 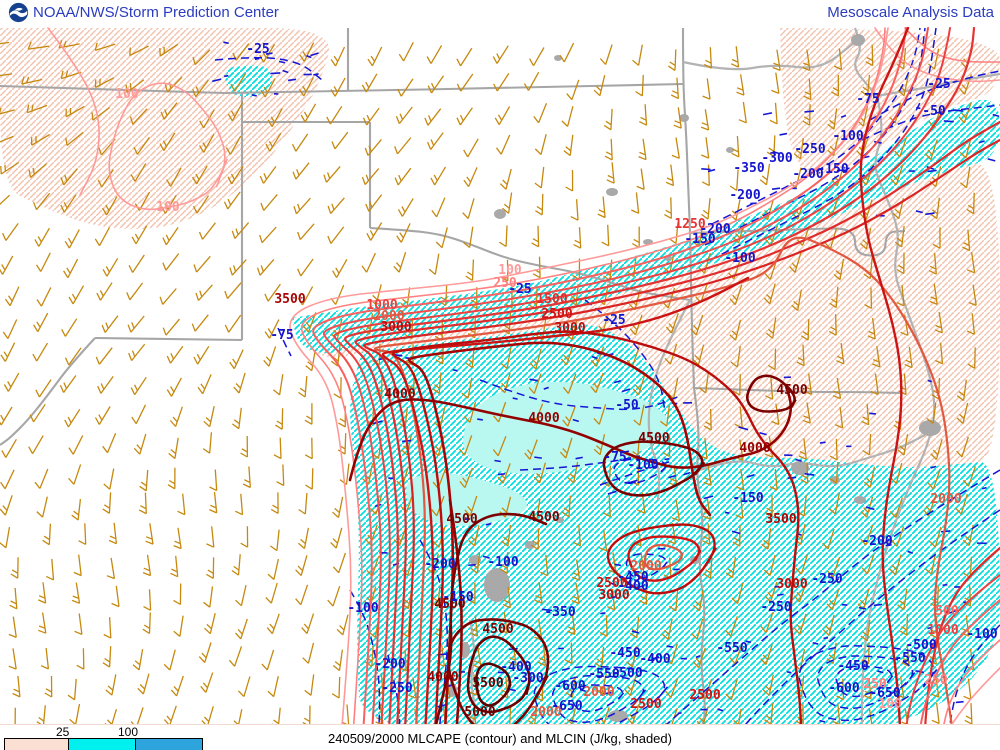 I want to click on legend-segment-low, so click(x=36, y=744).